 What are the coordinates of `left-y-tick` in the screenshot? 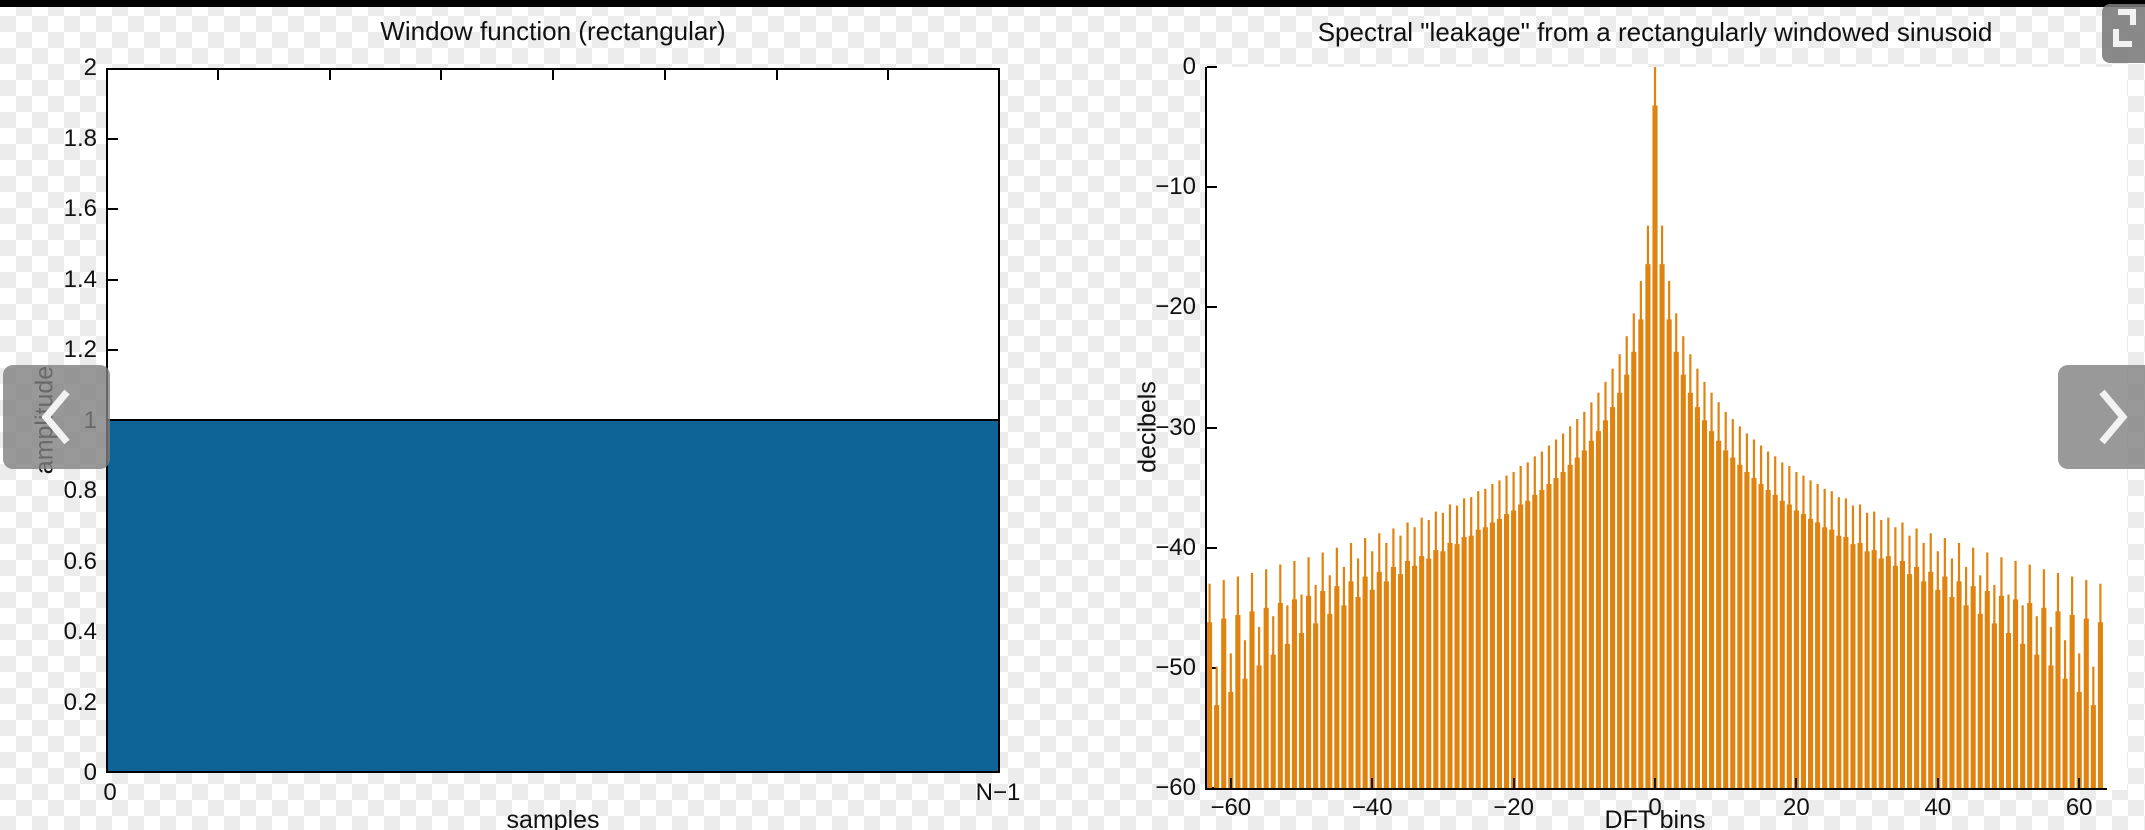 It's located at (113, 279).